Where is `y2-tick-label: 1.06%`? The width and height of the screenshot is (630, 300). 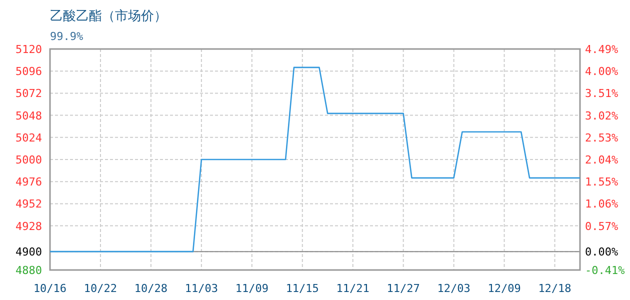
y2-tick-label: 1.06% is located at coordinates (601, 204).